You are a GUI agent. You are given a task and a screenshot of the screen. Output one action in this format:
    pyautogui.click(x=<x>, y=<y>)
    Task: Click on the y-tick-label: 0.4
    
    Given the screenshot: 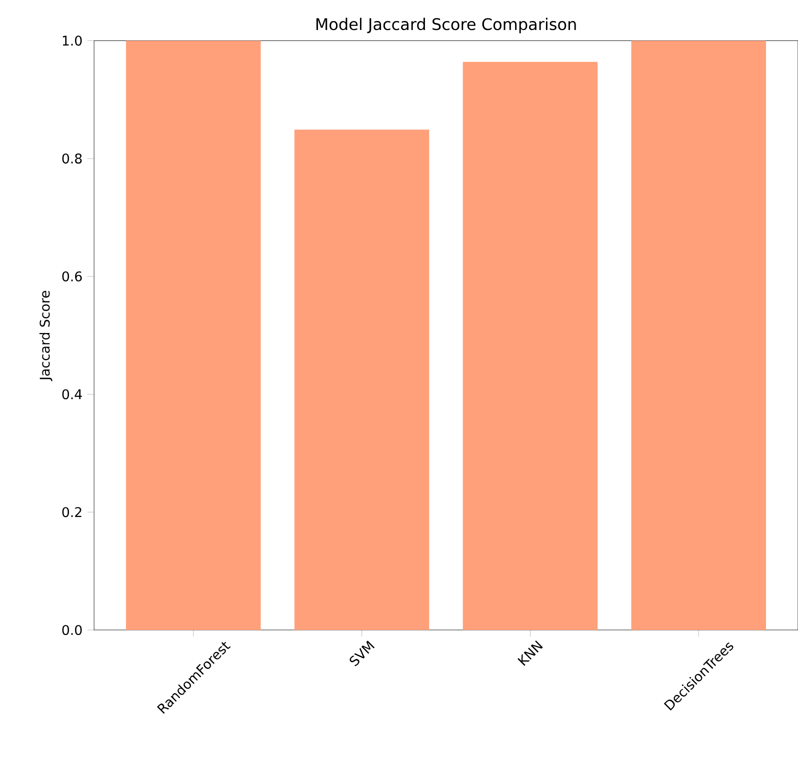 What is the action you would take?
    pyautogui.click(x=72, y=394)
    